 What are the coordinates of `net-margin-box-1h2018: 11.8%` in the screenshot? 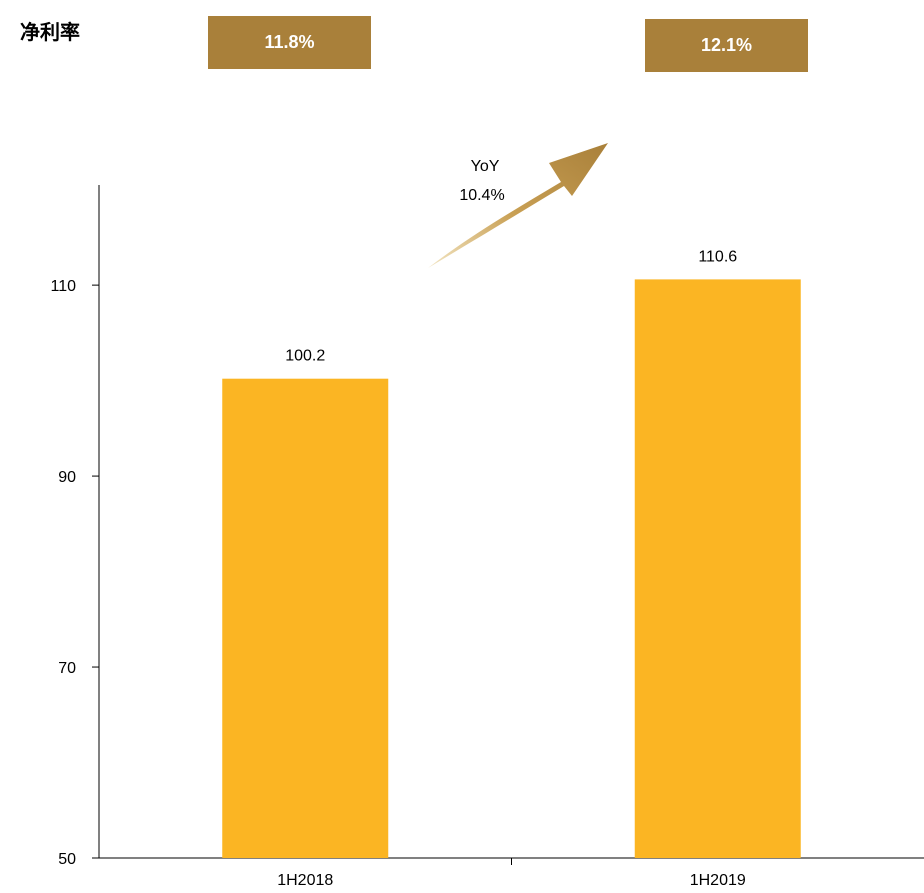 It's located at (289, 42).